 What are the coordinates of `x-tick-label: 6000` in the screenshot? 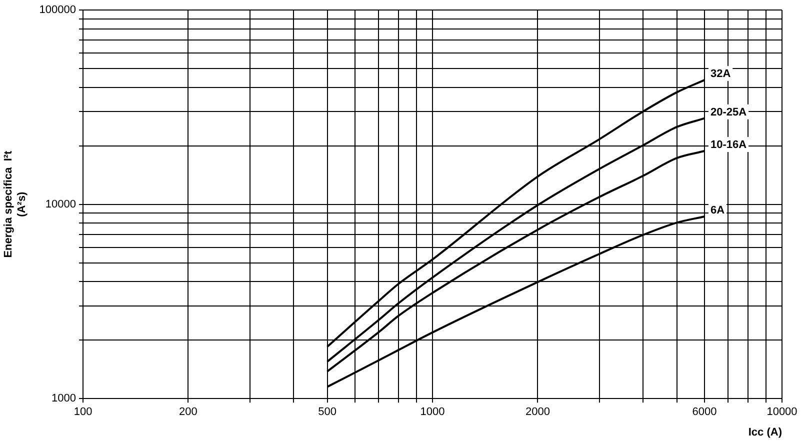 It's located at (704, 412).